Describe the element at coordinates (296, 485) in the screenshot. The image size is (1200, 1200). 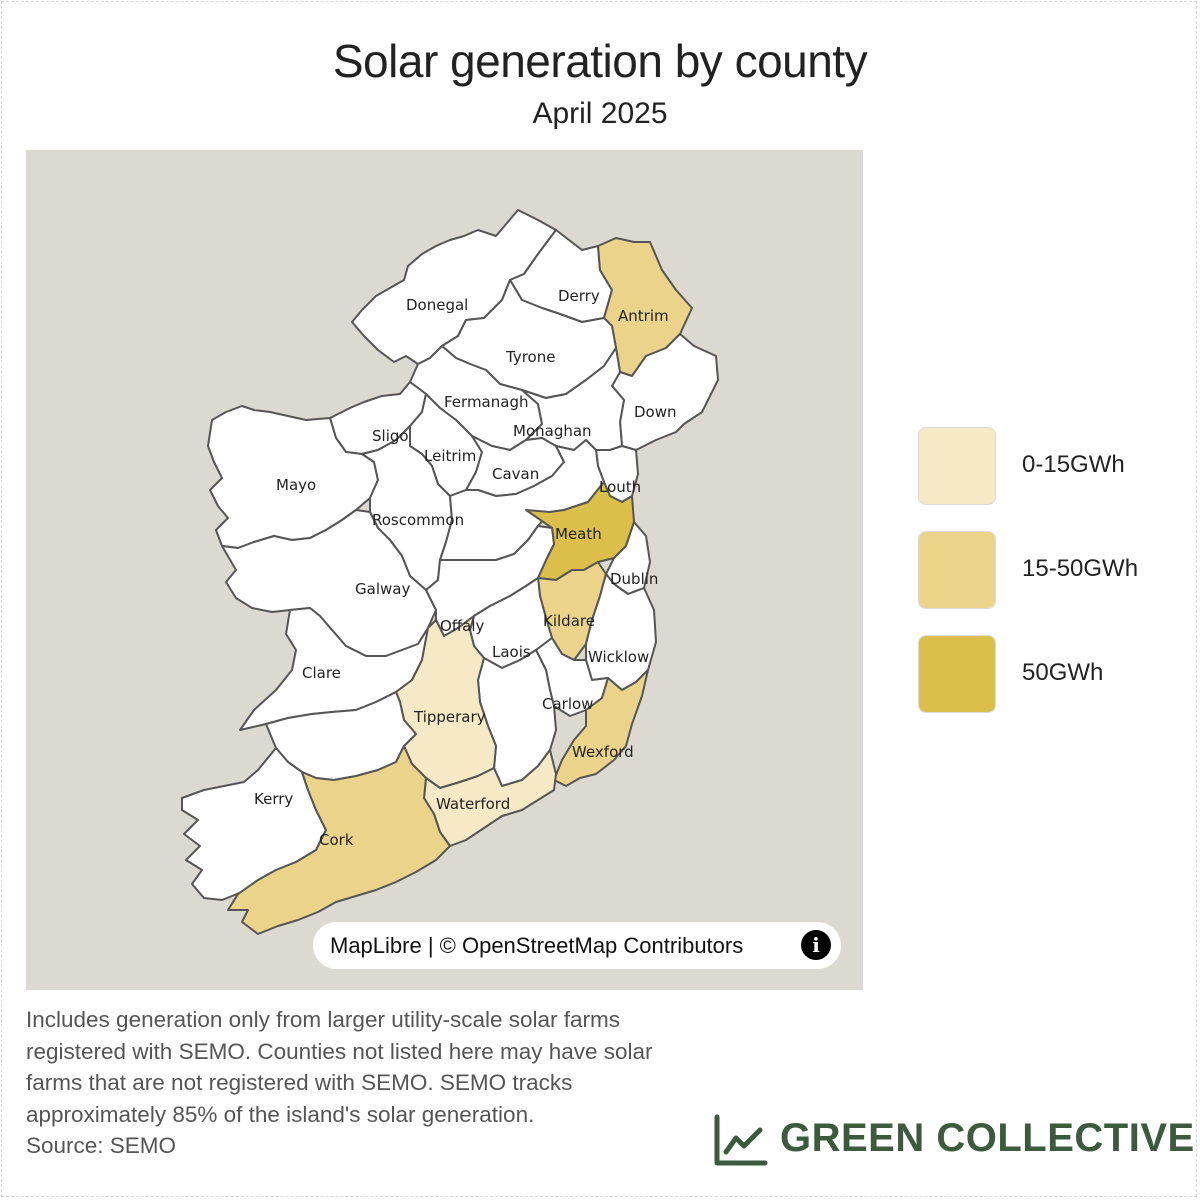
I see `county-label-mayo: Mayo` at that location.